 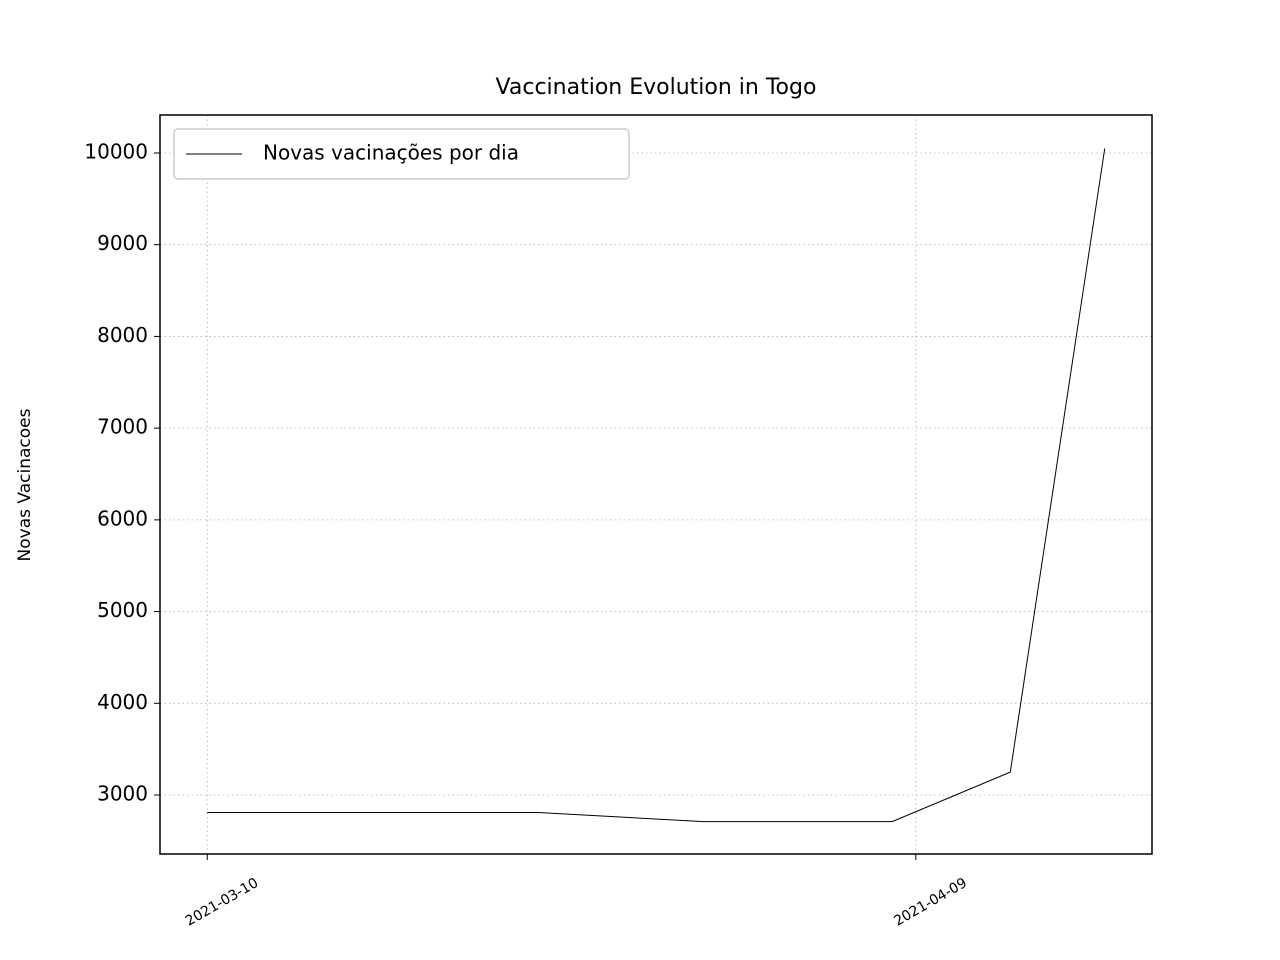 I want to click on legend-label: Novas vacinações por dia, so click(x=391, y=153).